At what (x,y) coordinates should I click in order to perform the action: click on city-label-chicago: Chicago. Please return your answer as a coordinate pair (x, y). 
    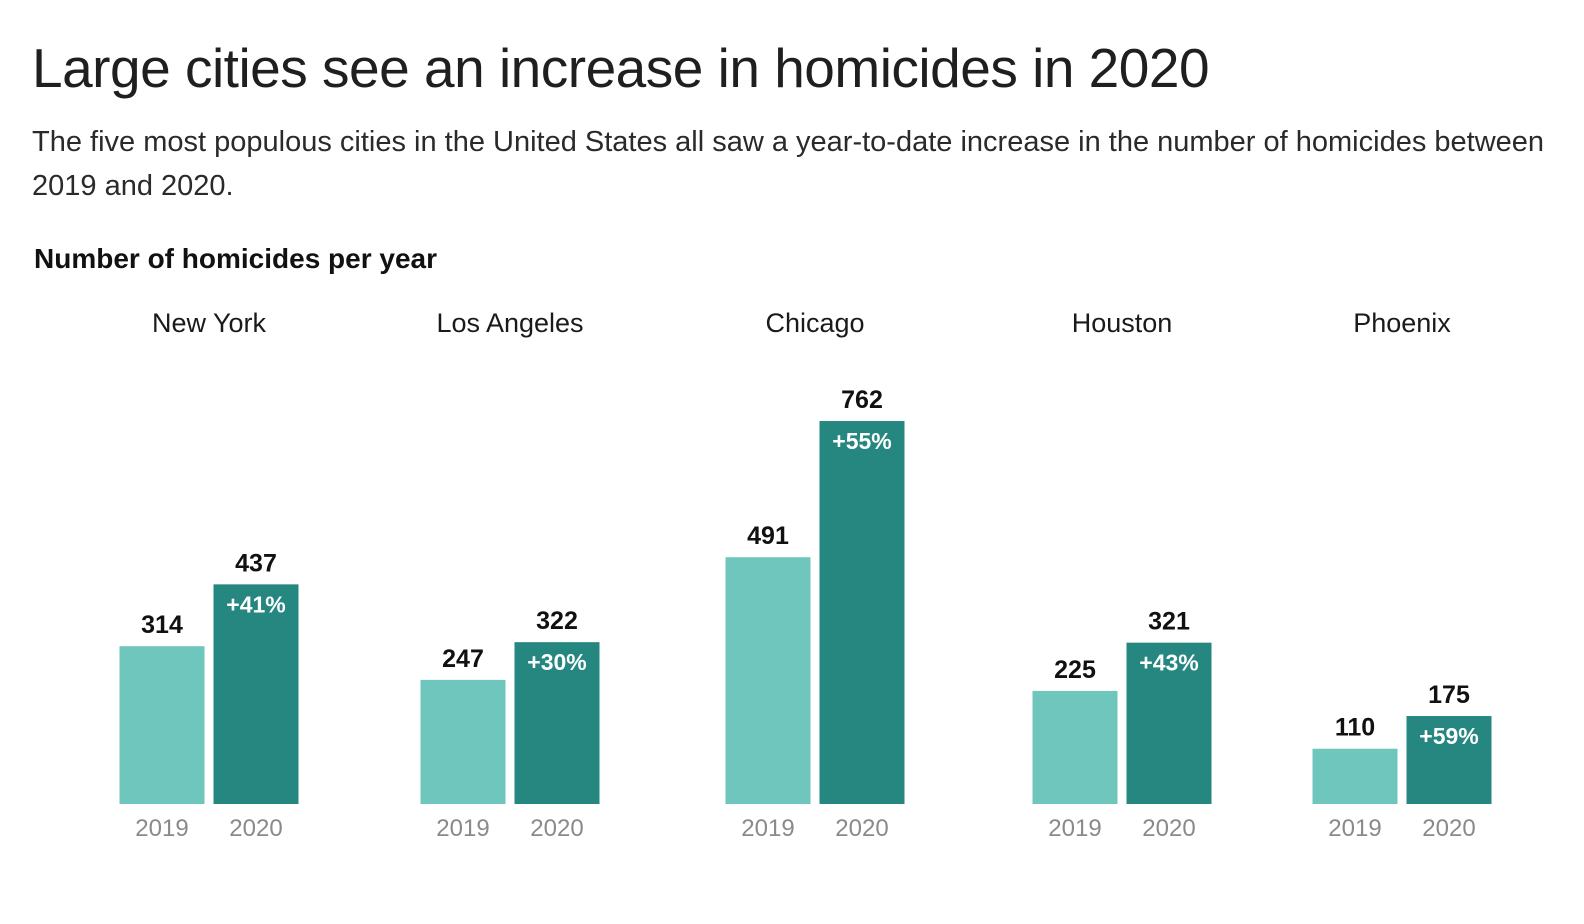
    Looking at the image, I should click on (814, 323).